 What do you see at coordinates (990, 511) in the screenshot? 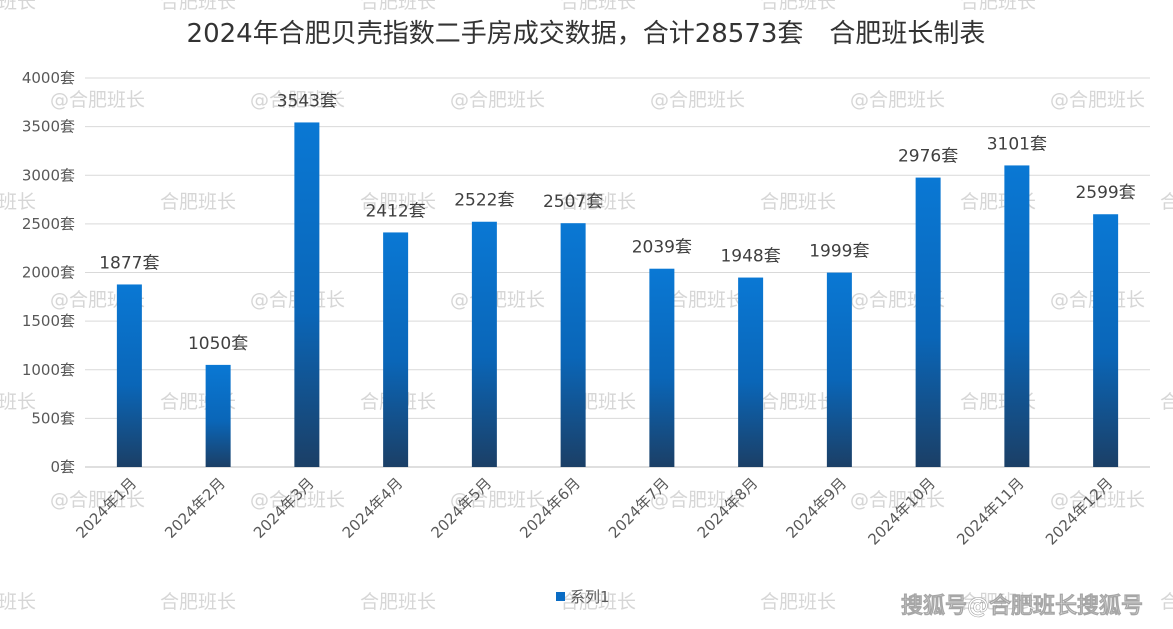
I see `x-tick-label: 2024年11月` at bounding box center [990, 511].